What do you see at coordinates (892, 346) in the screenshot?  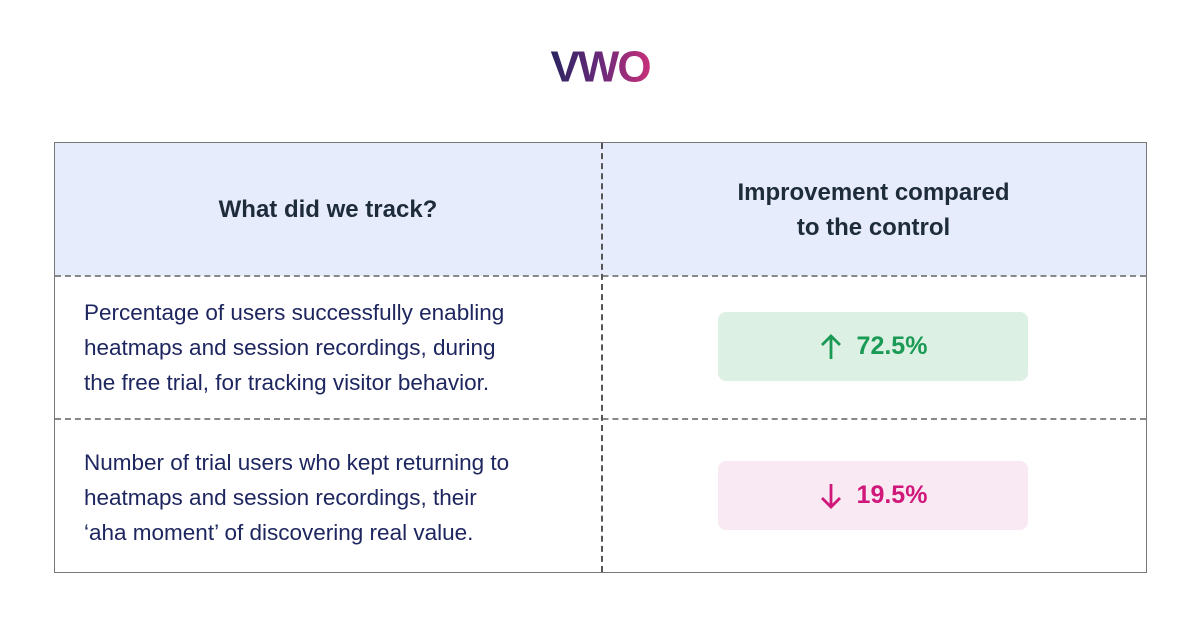 I see `change-value: 72.5%` at bounding box center [892, 346].